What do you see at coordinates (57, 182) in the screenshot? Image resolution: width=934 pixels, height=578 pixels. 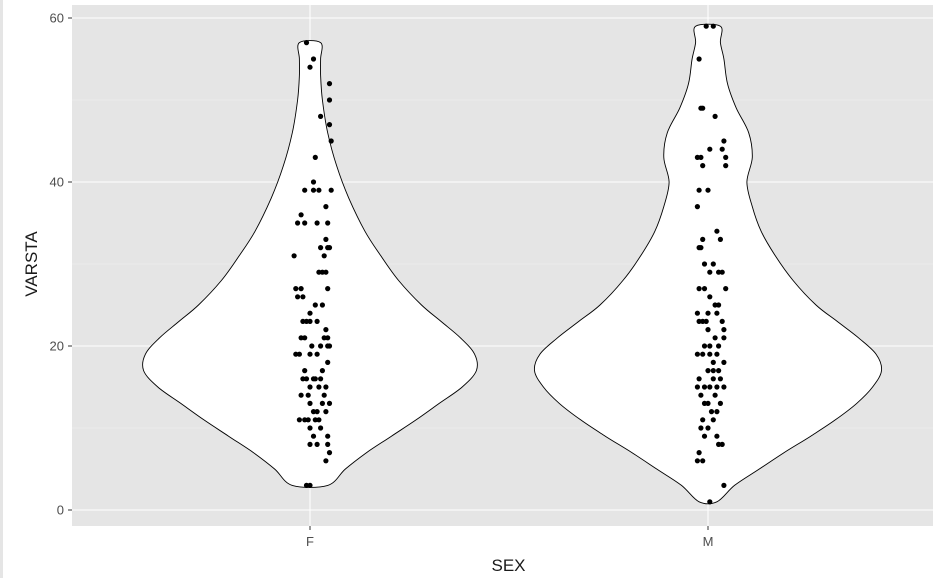 I see `y-tick-label: 40` at bounding box center [57, 182].